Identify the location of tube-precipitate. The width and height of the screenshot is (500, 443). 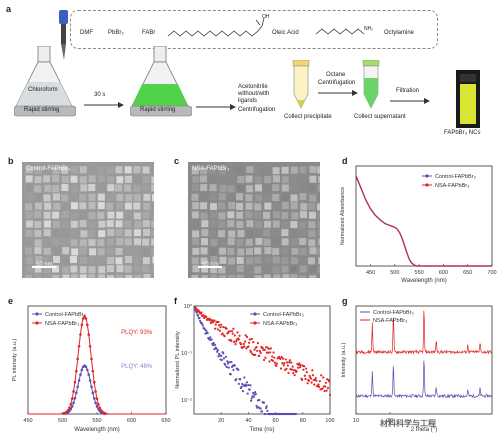
(301, 84).